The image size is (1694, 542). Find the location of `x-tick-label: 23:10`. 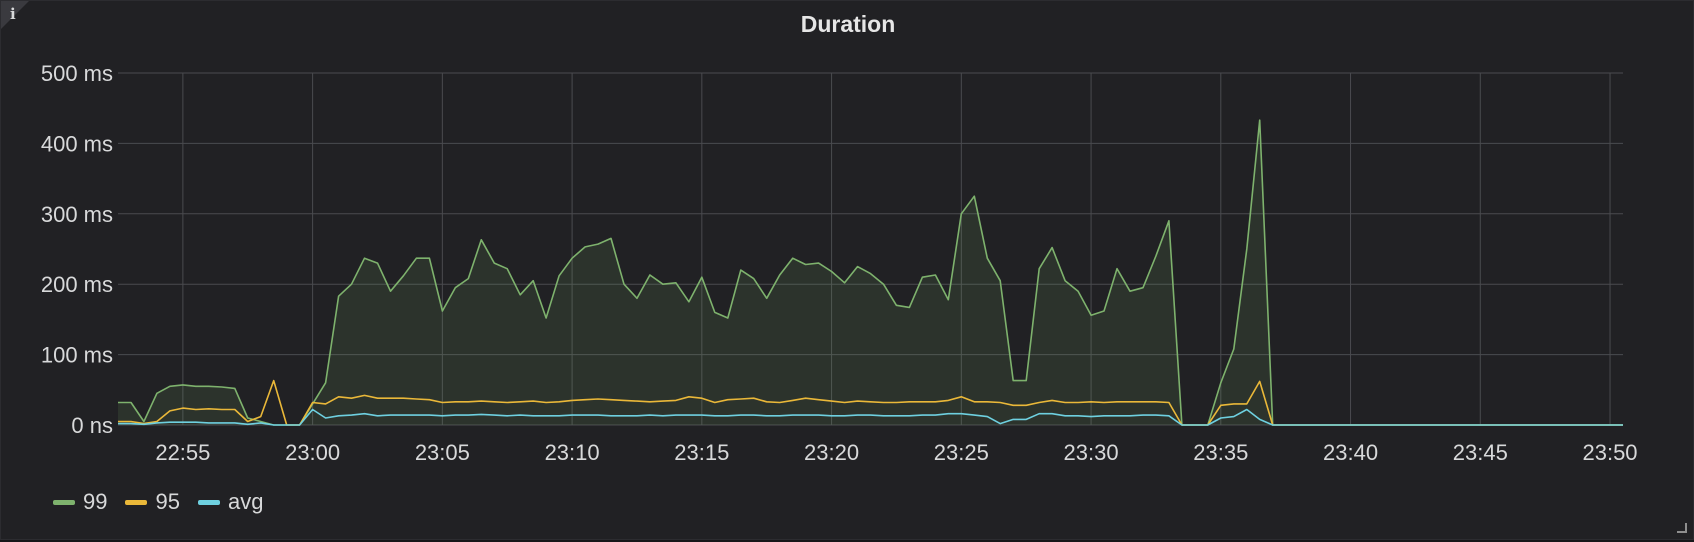

x-tick-label: 23:10 is located at coordinates (572, 452).